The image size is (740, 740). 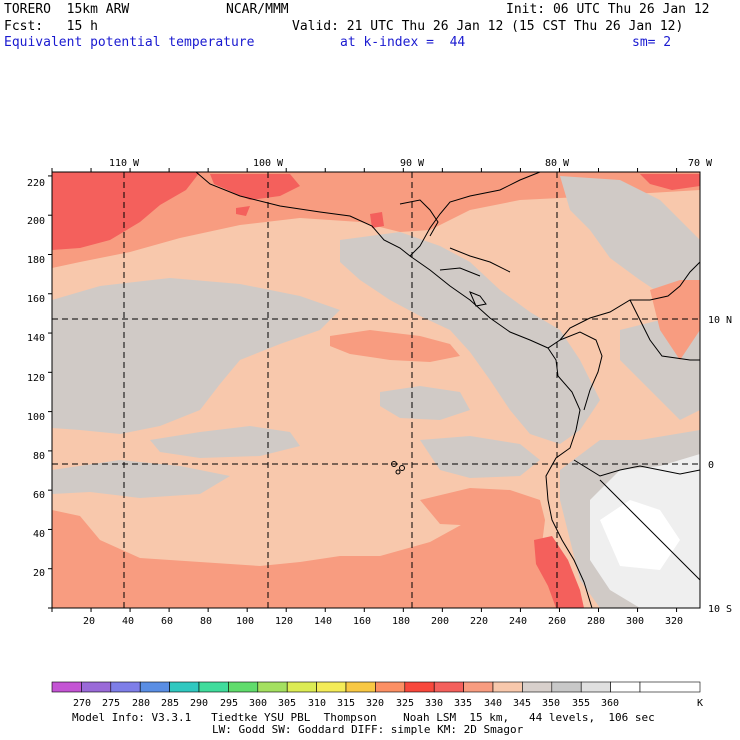 I want to click on cbar-label: 275, so click(x=111, y=703).